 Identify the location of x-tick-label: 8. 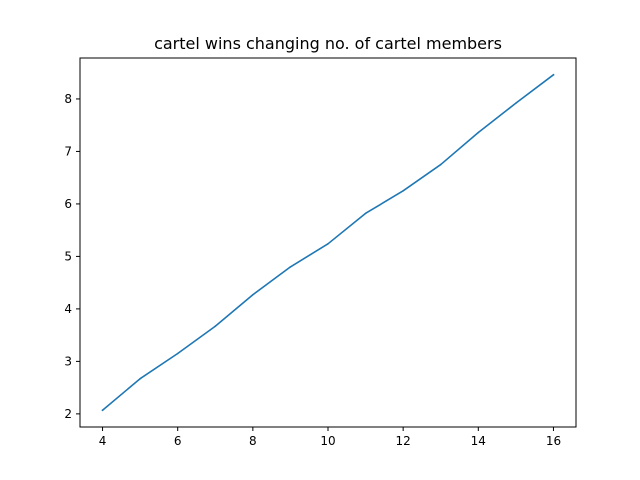
(253, 441).